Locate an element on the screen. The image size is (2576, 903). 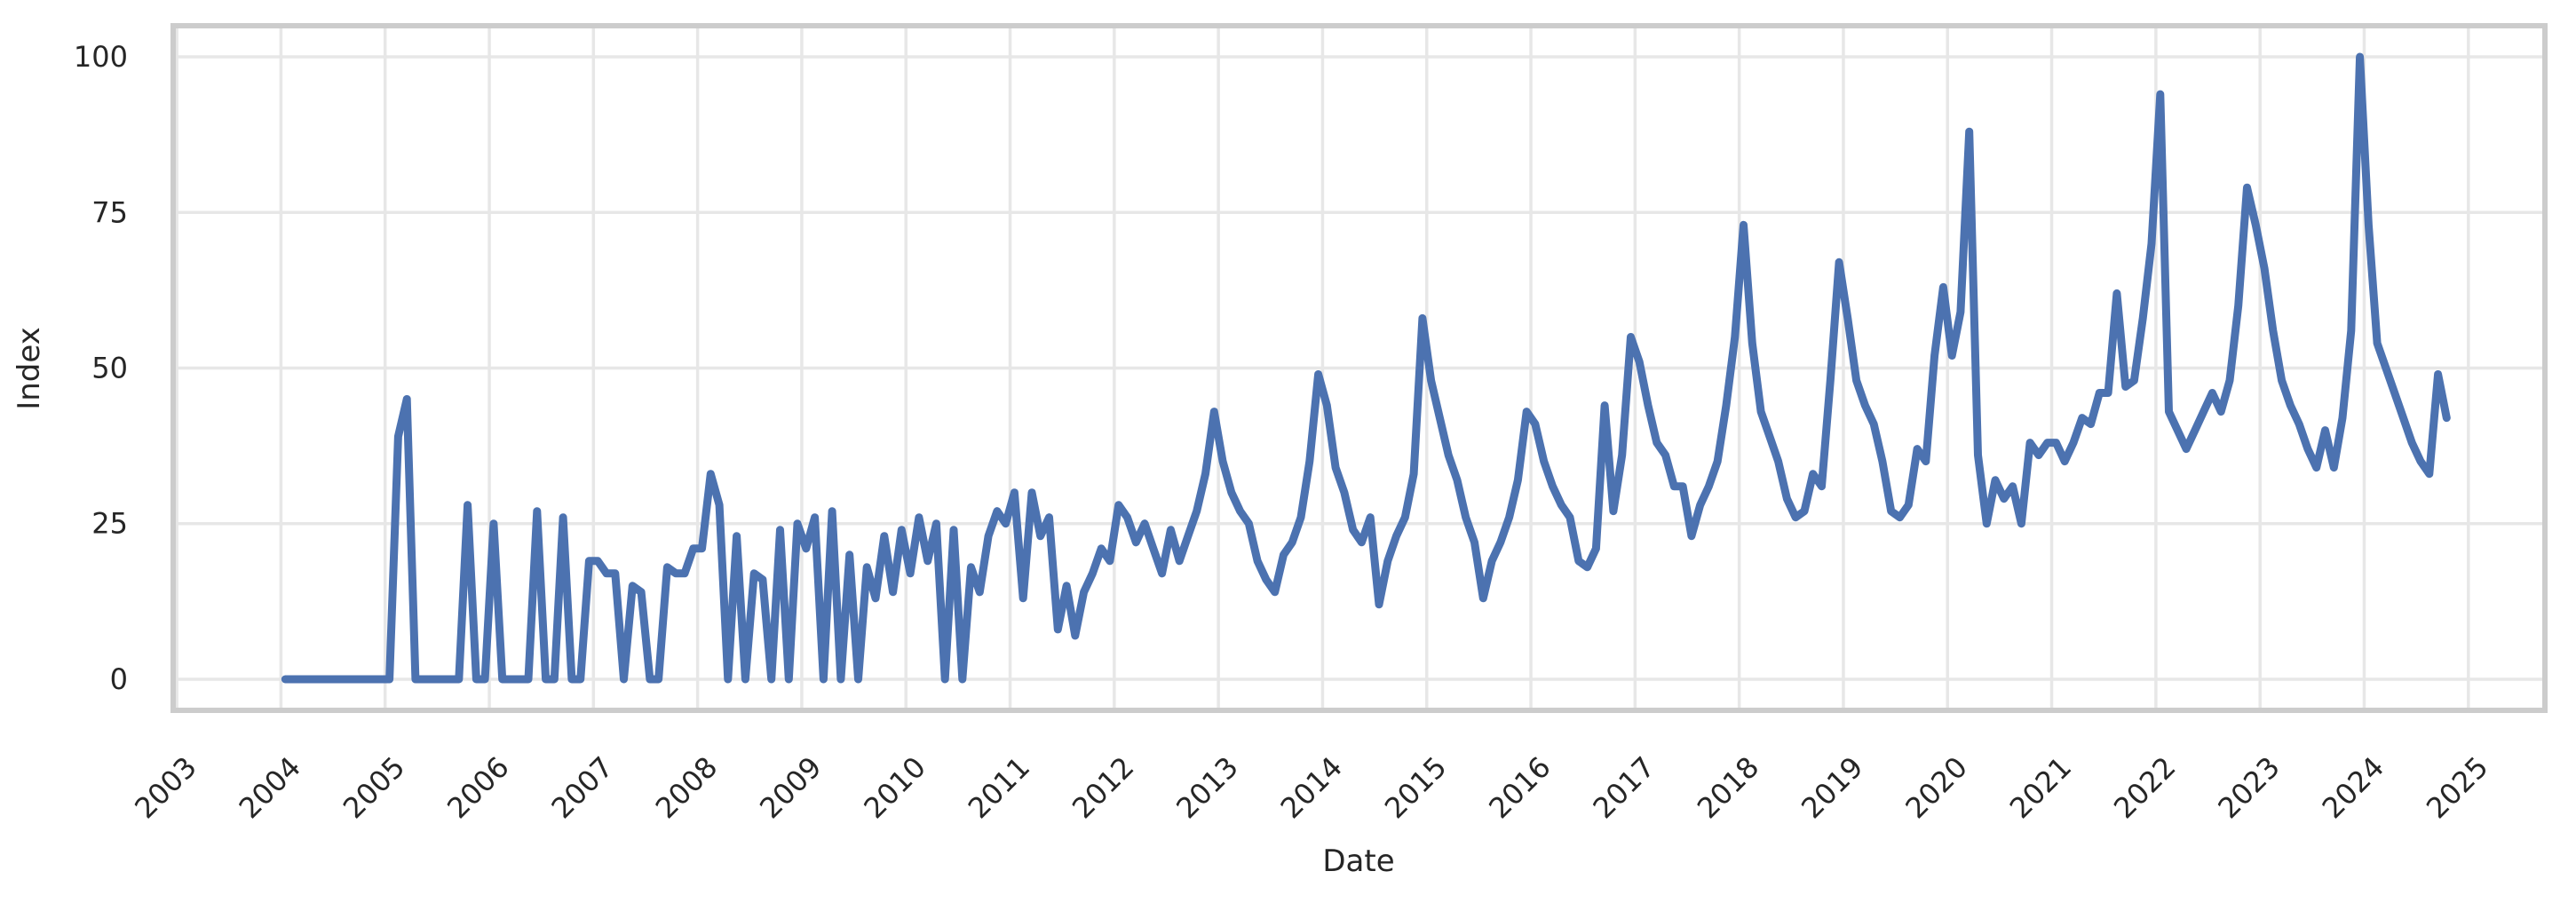
x-tick-label: 2008 is located at coordinates (687, 787).